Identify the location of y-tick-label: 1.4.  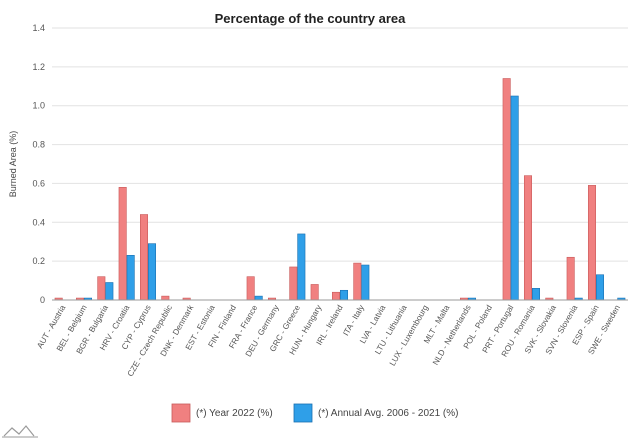
(38, 28).